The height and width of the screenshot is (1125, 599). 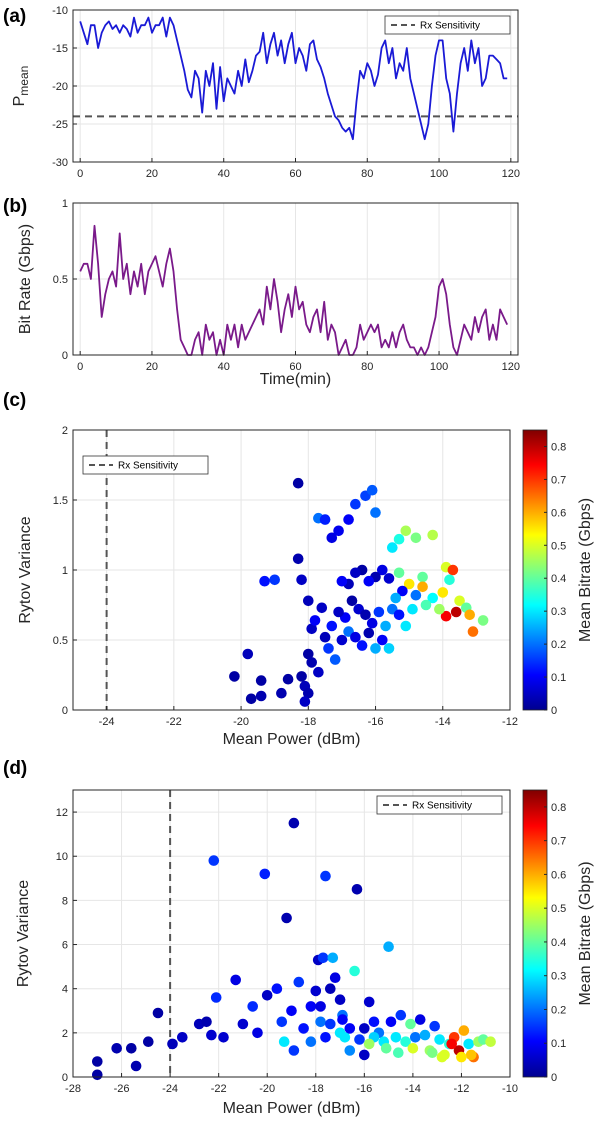 What do you see at coordinates (65, 946) in the screenshot?
I see `y-tick-label: 6` at bounding box center [65, 946].